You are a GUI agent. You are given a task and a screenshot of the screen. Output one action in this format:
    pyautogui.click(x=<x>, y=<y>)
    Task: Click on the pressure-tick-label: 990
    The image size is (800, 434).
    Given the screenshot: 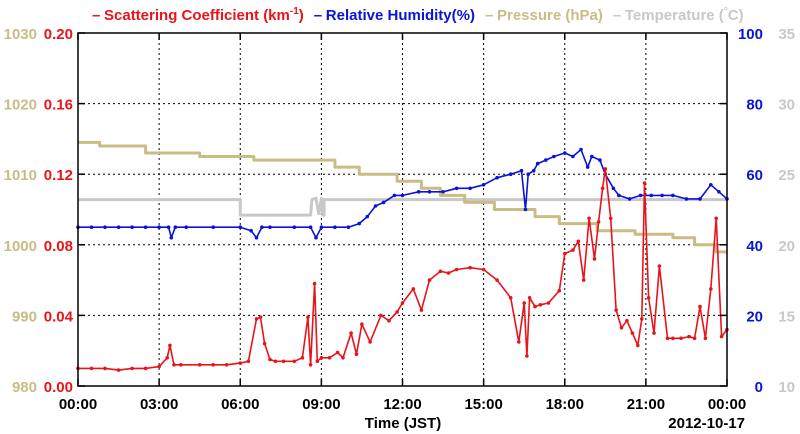 What is the action you would take?
    pyautogui.click(x=24, y=316)
    